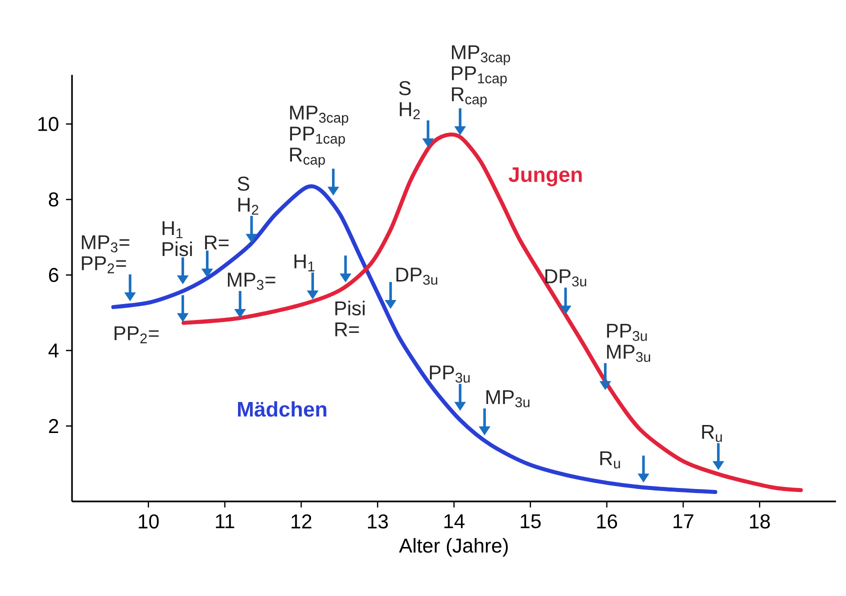  I want to click on y-tick-label: 2, so click(53, 426).